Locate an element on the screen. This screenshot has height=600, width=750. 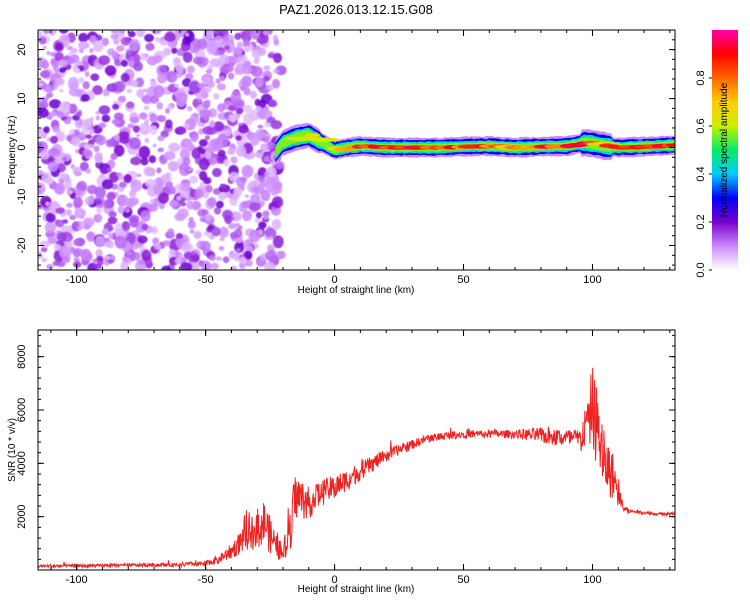
track-hotspot is located at coordinates (670, 145).